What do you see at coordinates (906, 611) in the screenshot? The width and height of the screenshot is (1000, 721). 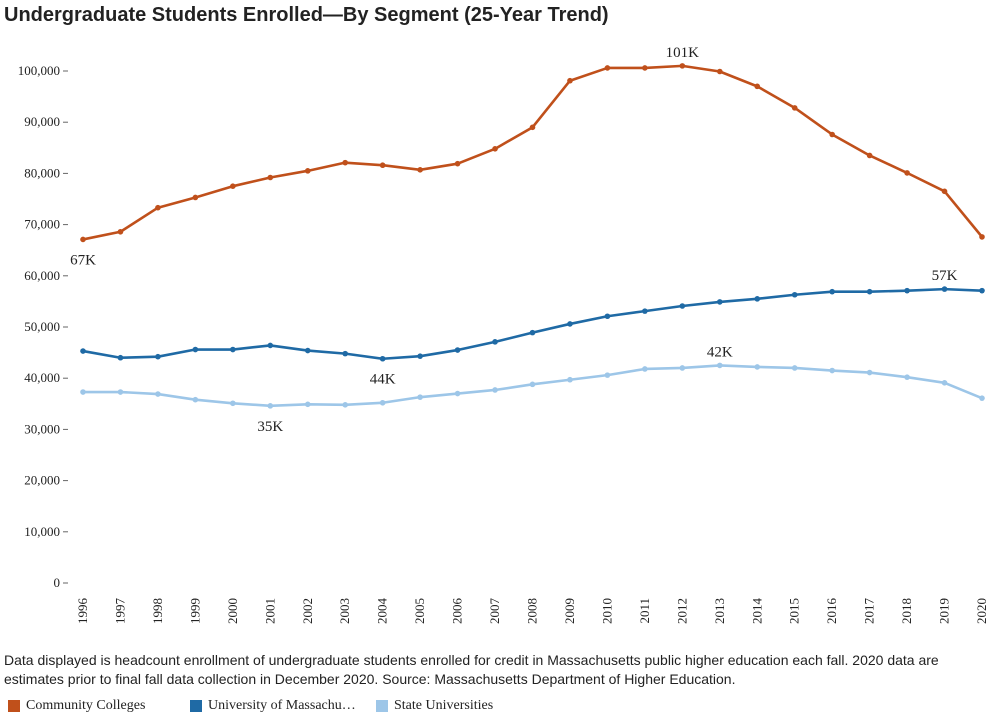 I see `x-tick-label: 2018` at bounding box center [906, 611].